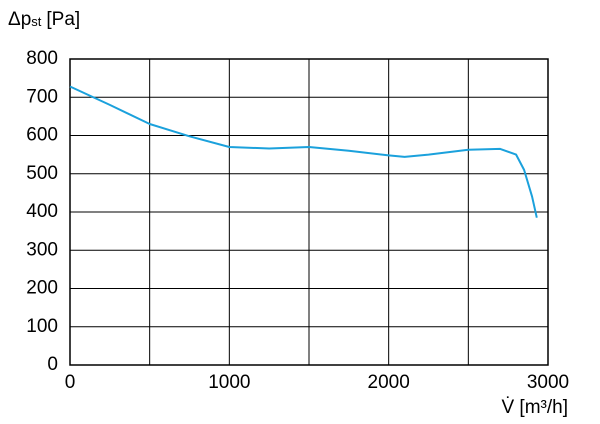 This screenshot has width=600, height=424. I want to click on y-tick-label: 700, so click(42, 96).